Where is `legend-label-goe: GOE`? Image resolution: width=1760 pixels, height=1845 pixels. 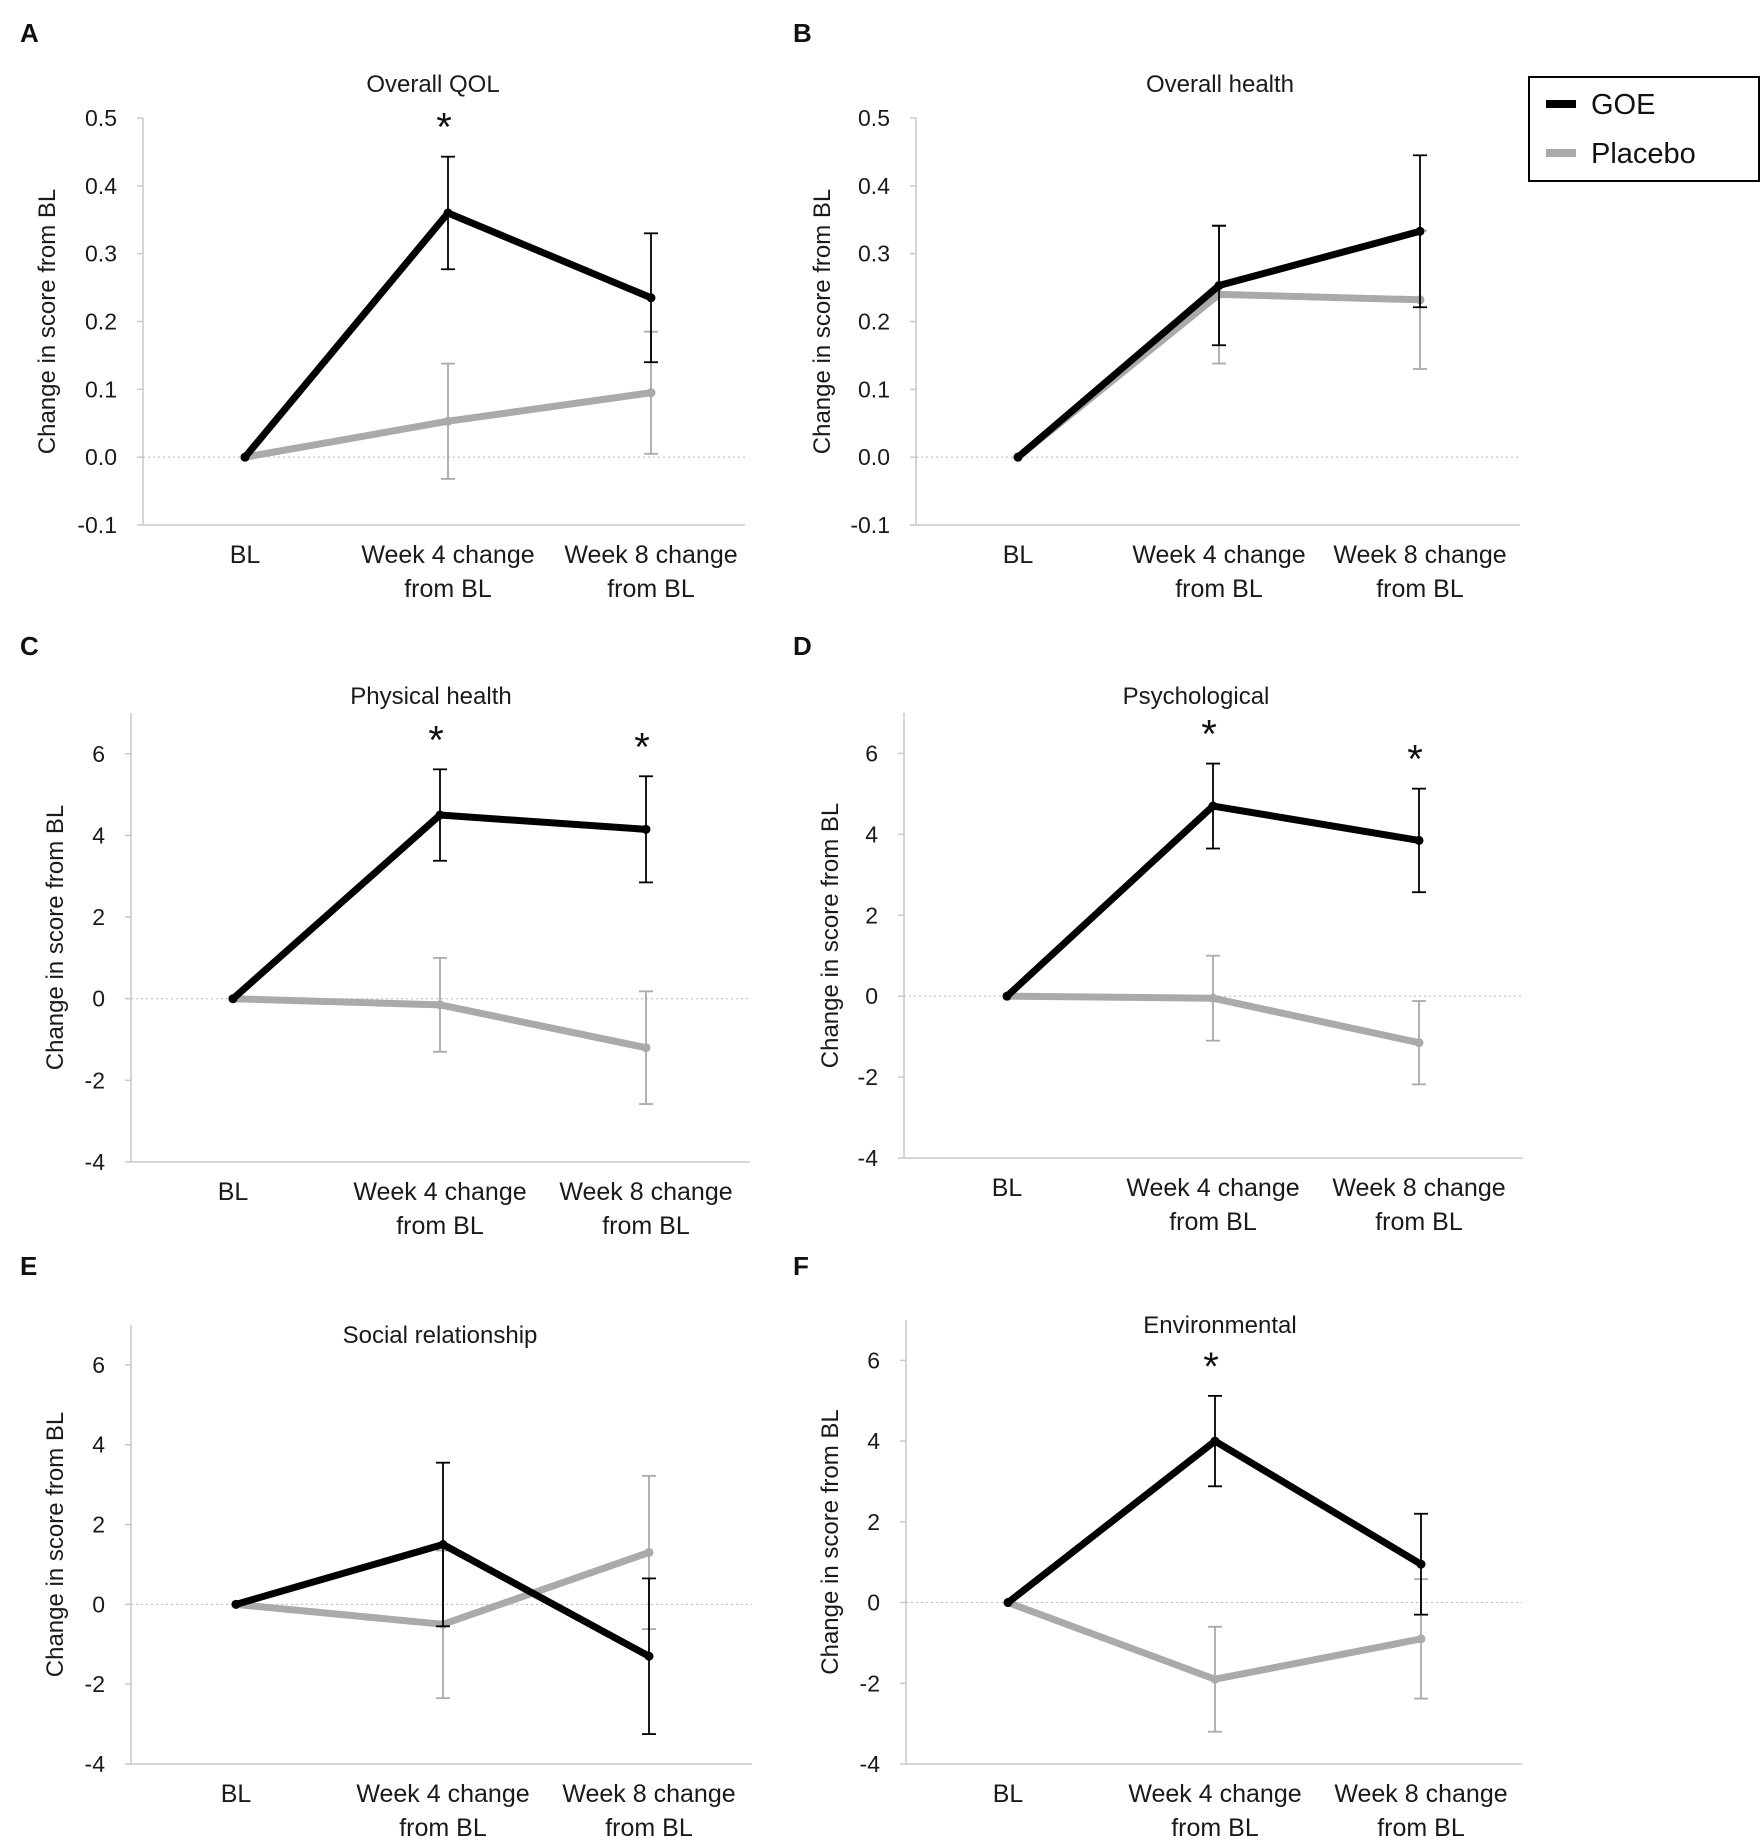 legend-label-goe: GOE is located at coordinates (1623, 105).